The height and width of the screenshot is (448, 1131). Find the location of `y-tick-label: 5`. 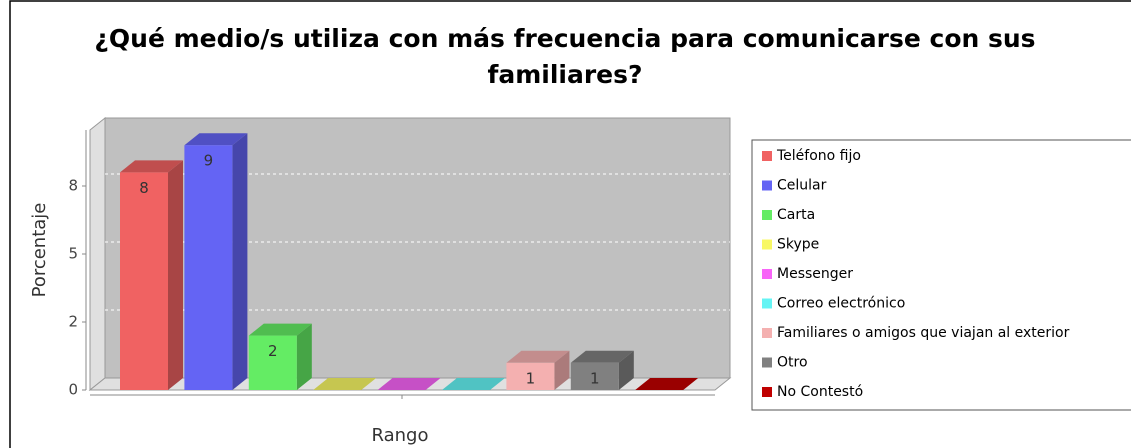

y-tick-label: 5 is located at coordinates (73, 254).